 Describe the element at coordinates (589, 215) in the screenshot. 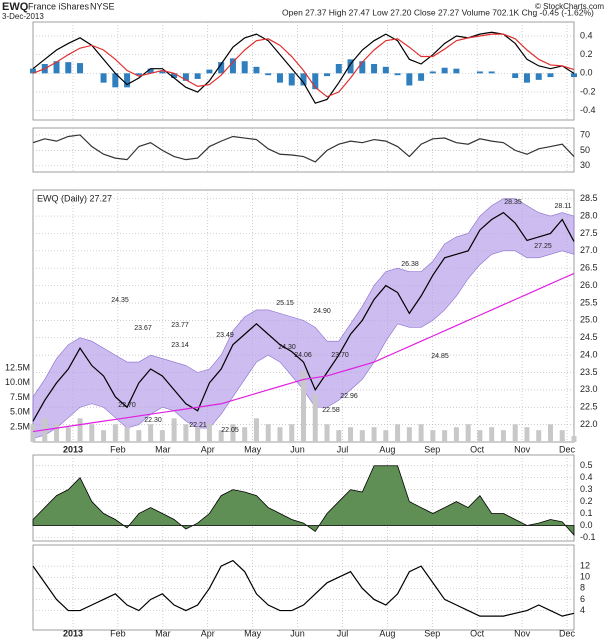

I see `y-tick-label: 28.0` at that location.